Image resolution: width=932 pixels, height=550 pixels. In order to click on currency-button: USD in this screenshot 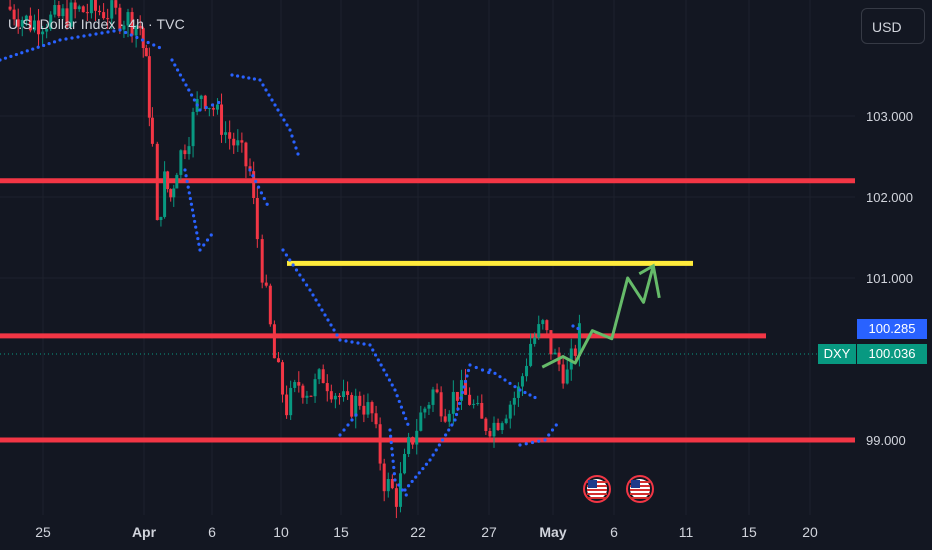, I will do `click(893, 26)`.